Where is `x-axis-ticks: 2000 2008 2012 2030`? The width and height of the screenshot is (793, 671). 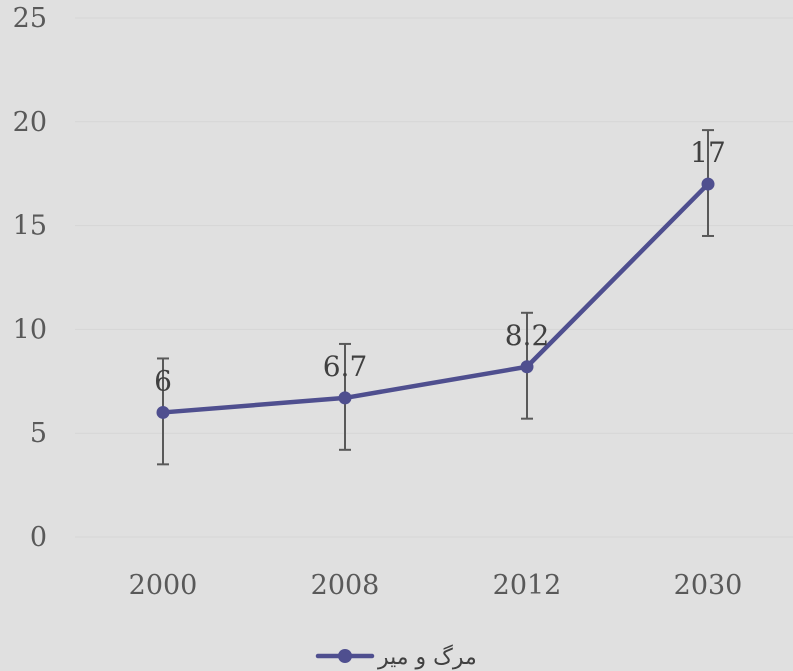
x-axis-ticks: 2000 2008 2012 2030 is located at coordinates (436, 585).